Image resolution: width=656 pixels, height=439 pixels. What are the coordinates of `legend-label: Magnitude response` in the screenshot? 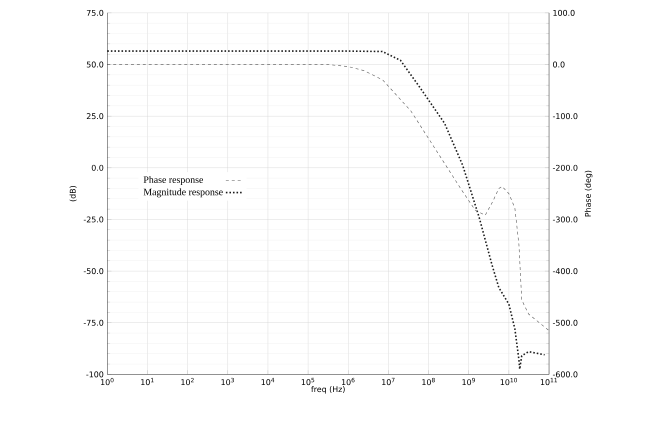 It's located at (183, 193).